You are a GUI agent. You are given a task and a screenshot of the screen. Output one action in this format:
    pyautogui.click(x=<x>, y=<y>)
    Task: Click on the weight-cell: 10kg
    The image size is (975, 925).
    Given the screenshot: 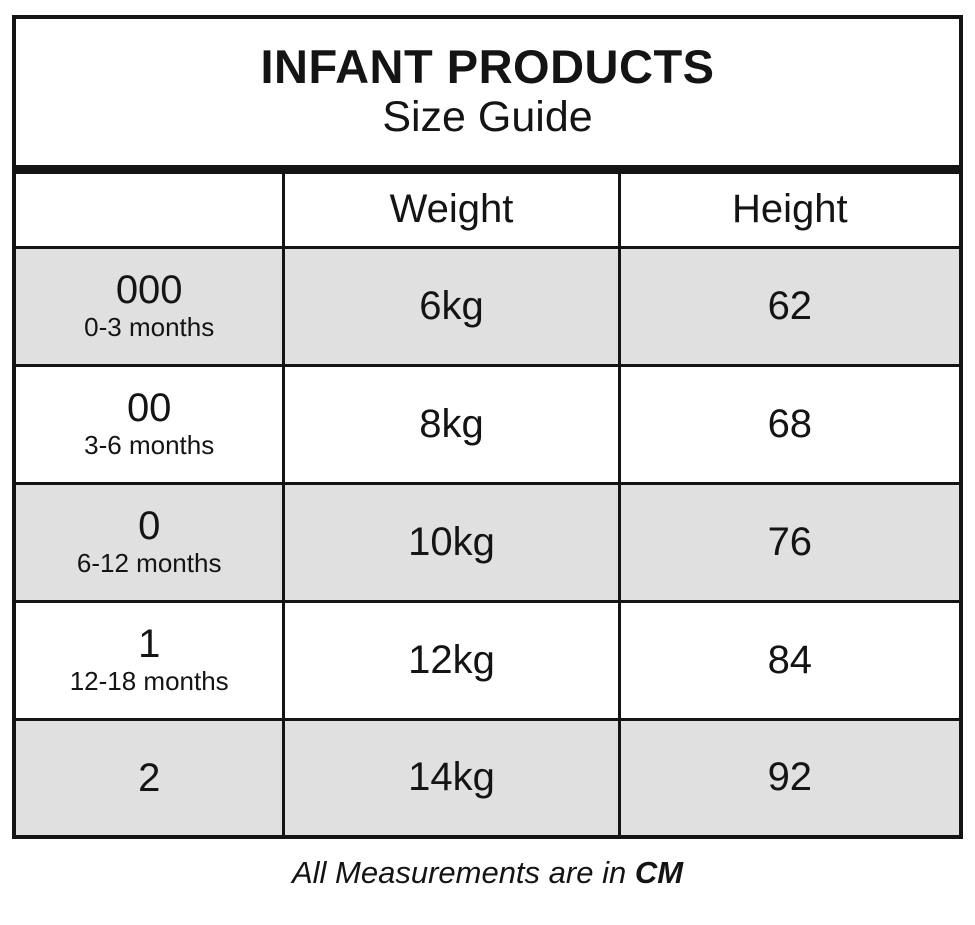 What is the action you would take?
    pyautogui.click(x=451, y=542)
    